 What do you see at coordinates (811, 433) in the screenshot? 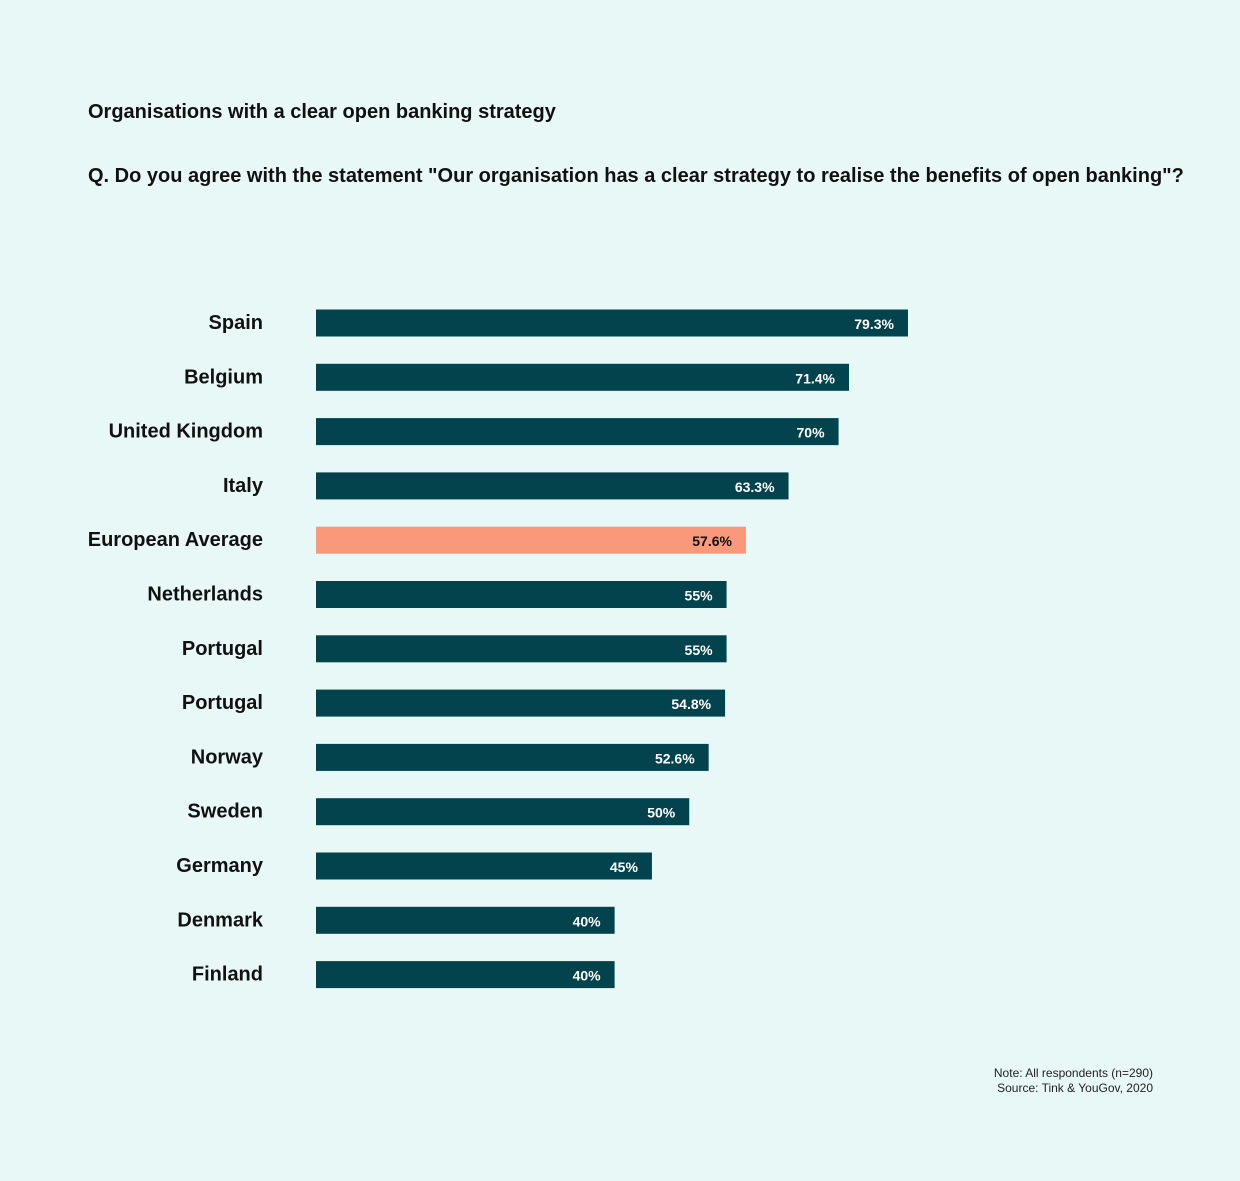
I see `value-label: 70%` at bounding box center [811, 433].